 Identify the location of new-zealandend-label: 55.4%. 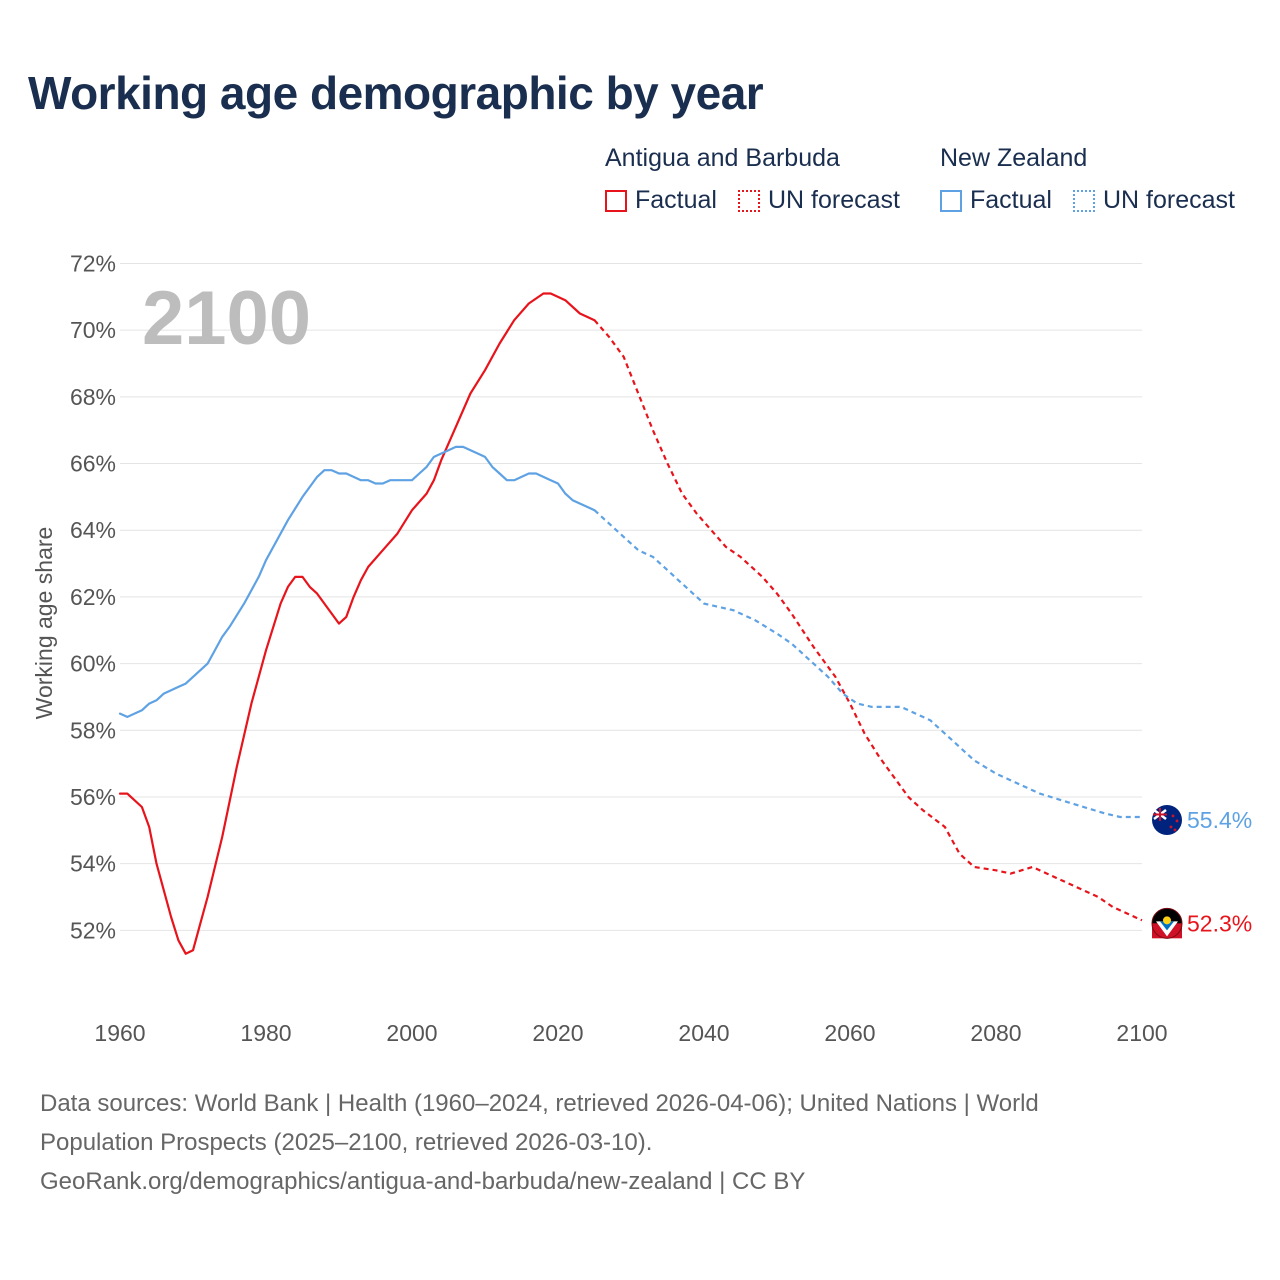
(1219, 820).